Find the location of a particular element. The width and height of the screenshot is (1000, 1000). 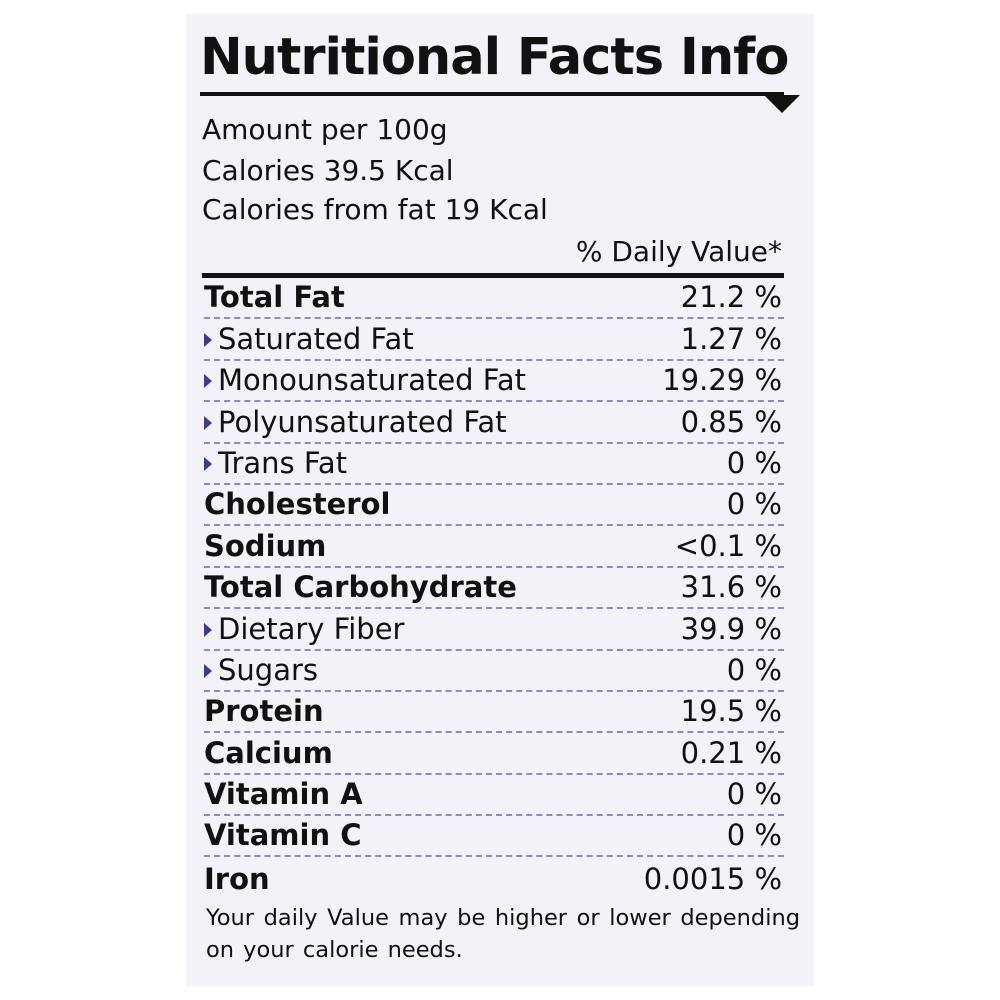

nutrient-name: Sugars is located at coordinates (261, 670).